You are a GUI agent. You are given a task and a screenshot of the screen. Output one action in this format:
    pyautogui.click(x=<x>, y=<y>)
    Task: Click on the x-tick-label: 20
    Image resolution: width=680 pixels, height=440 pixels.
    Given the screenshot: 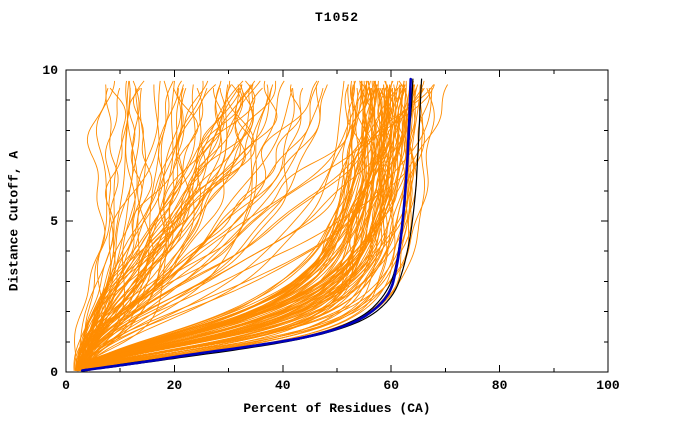 What is the action you would take?
    pyautogui.click(x=175, y=385)
    